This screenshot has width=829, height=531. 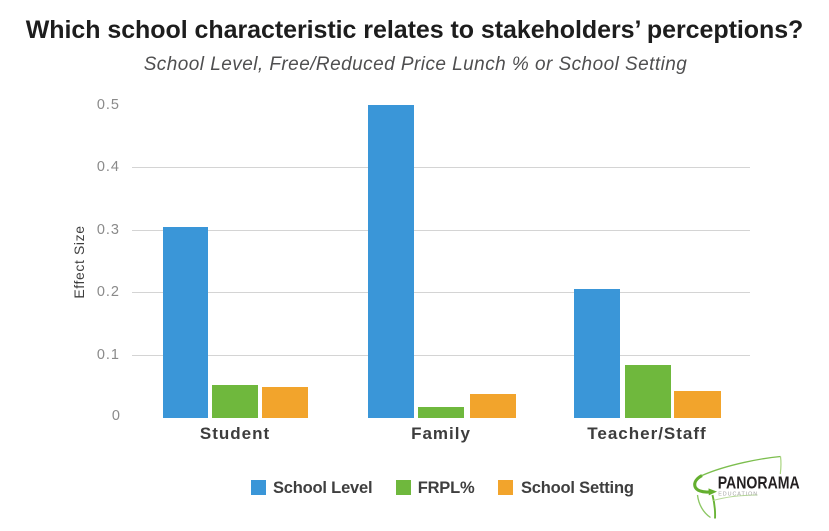 I want to click on svg-text: PANORAMA, so click(x=759, y=483).